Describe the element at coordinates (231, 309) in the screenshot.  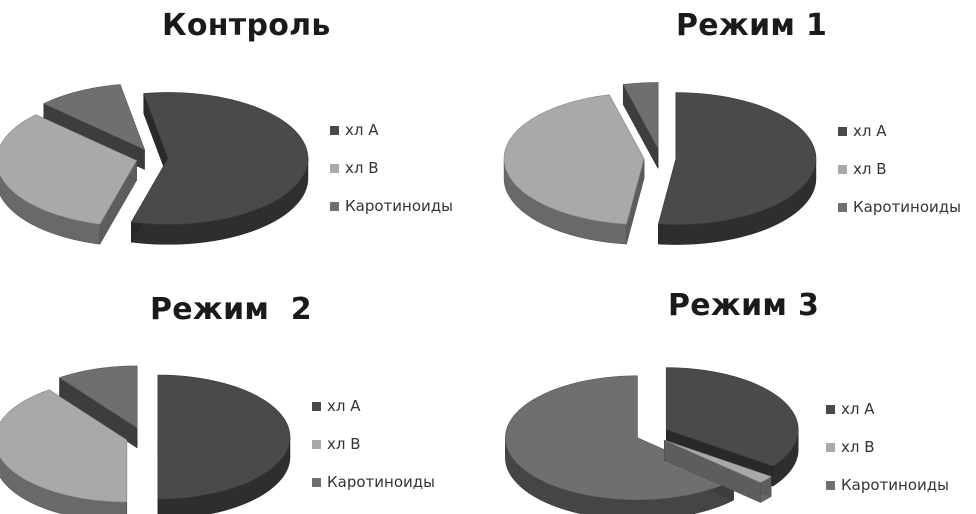
I see `chart-title: Режим 2` at that location.